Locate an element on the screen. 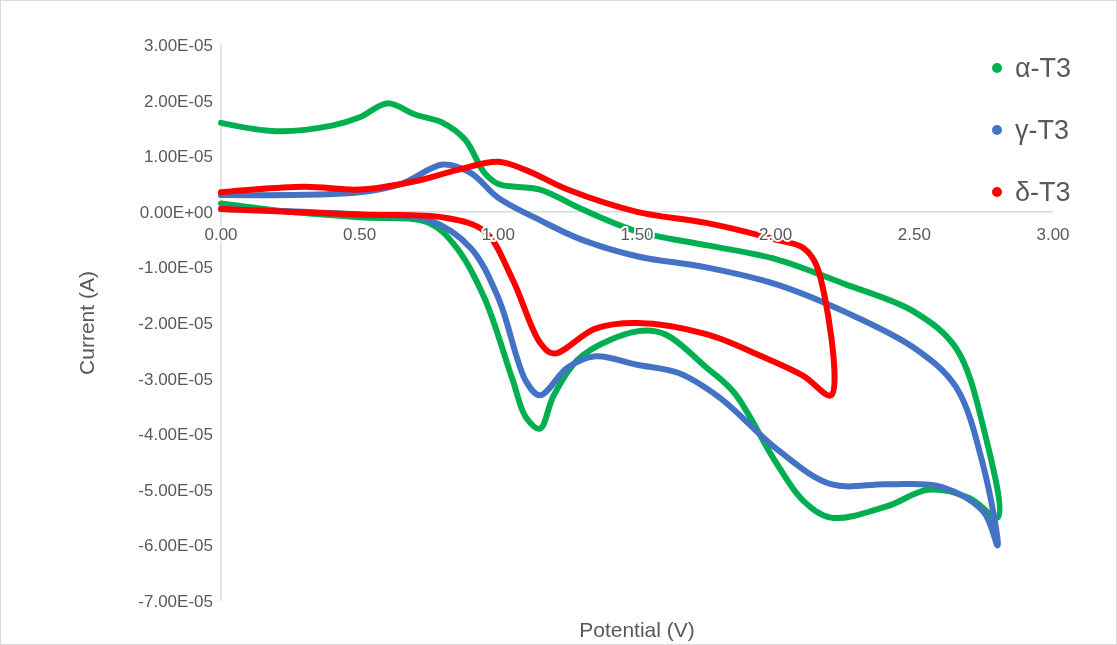  y-tick-label: 2.00E-05 is located at coordinates (178, 101).